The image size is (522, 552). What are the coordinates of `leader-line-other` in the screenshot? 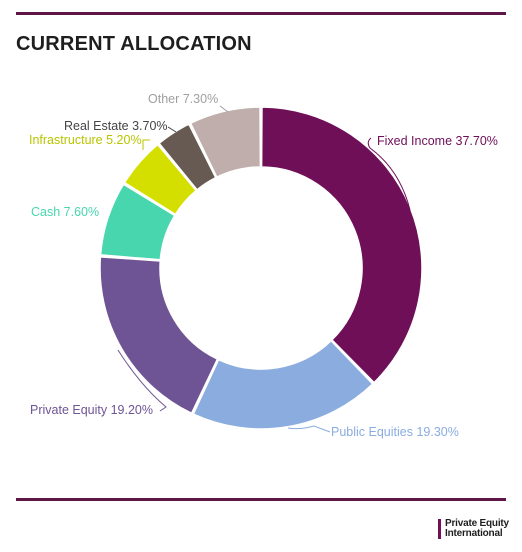 It's located at (224, 109).